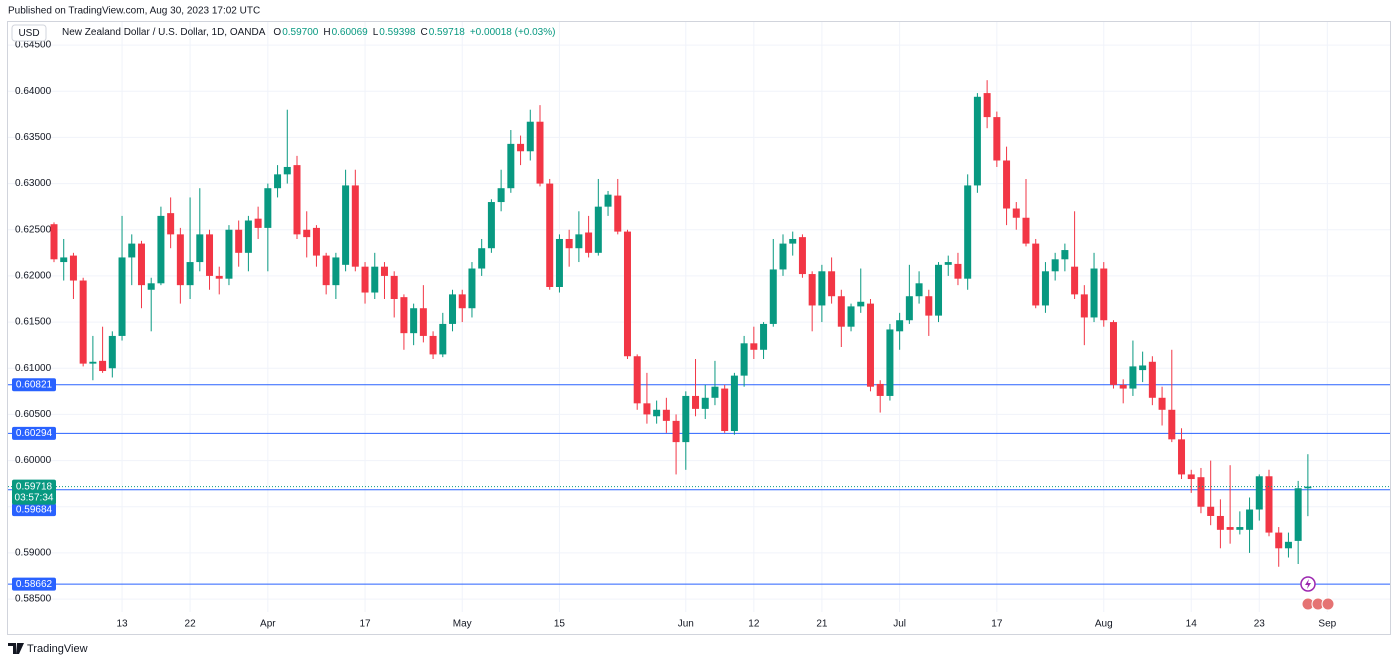  Describe the element at coordinates (686, 624) in the screenshot. I see `x-tick-label: Jun` at that location.